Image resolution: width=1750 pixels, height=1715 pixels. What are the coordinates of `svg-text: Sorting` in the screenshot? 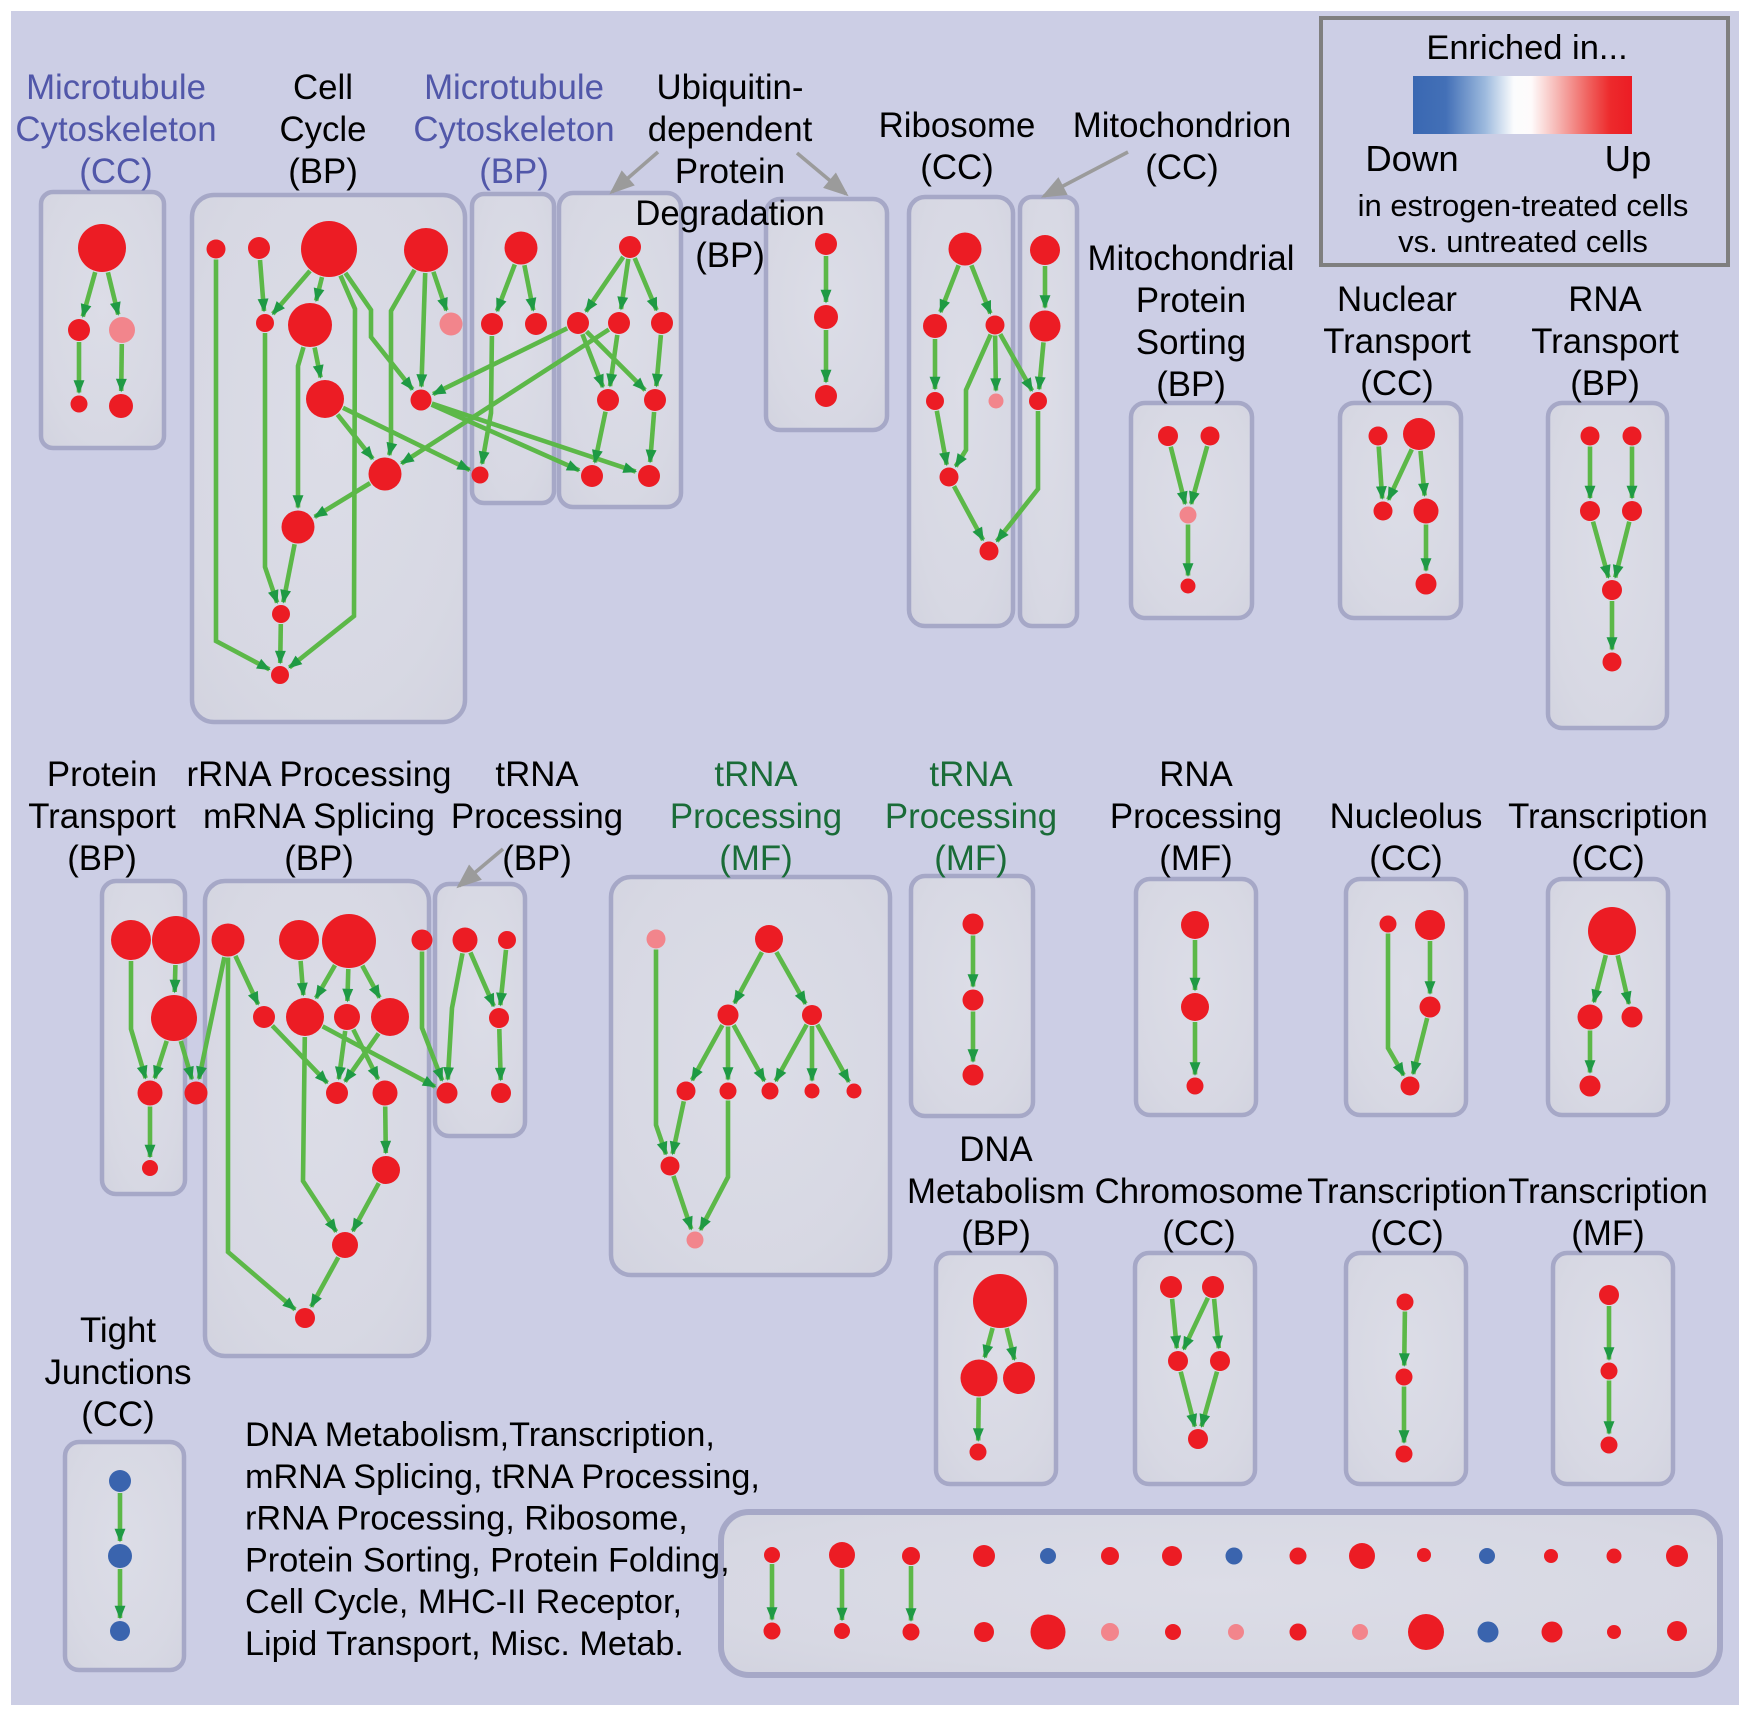 It's located at (1191, 342).